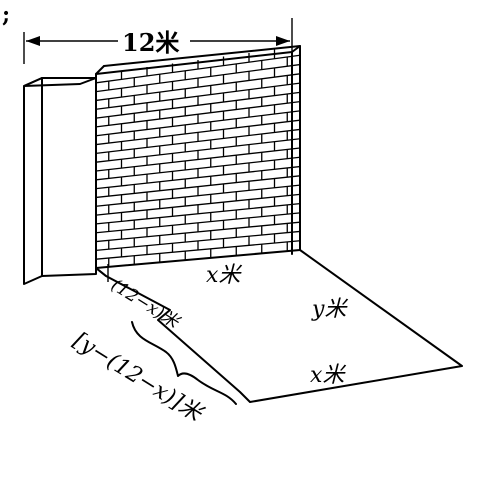  Describe the element at coordinates (224, 275) in the screenshot. I see `wall-x-label: x米` at that location.